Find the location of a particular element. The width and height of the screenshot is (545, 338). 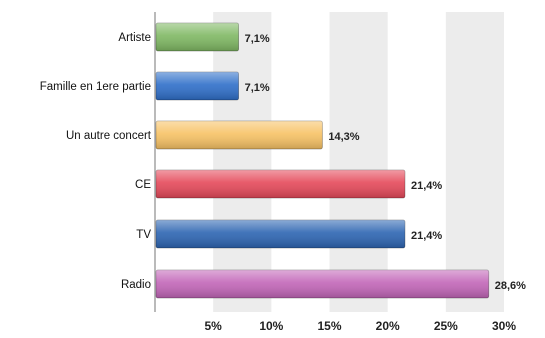

category-label: Artiste is located at coordinates (134, 38).